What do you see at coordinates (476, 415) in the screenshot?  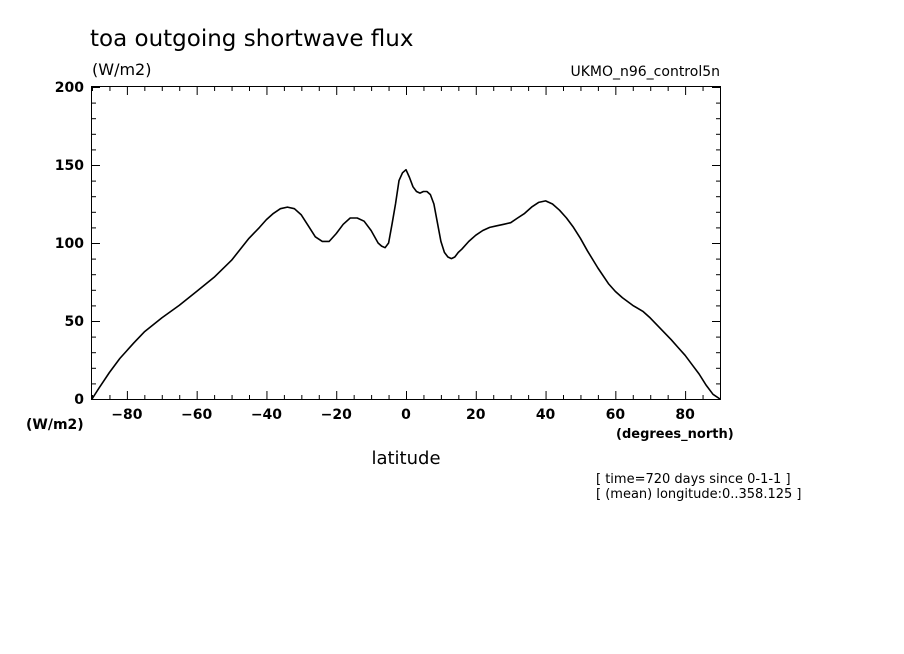 I see `x-tick-label: 20` at bounding box center [476, 415].